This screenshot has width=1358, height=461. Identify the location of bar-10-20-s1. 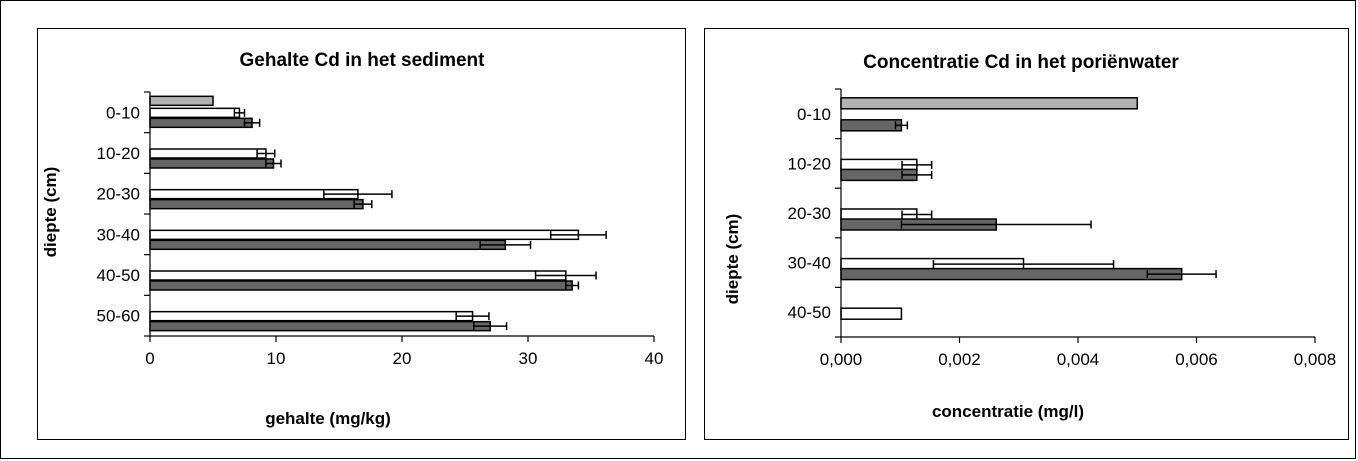
(208, 153).